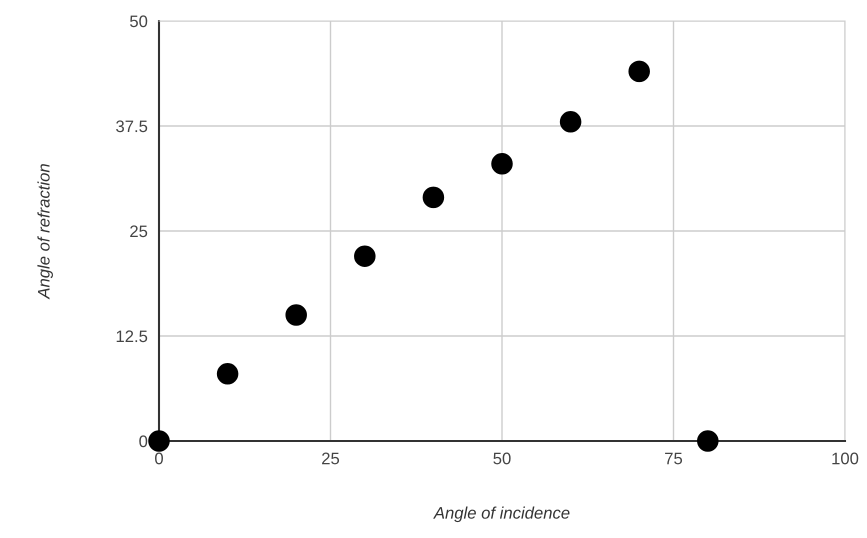 Image resolution: width=867 pixels, height=538 pixels. I want to click on y-tick-label: 12.5, so click(132, 336).